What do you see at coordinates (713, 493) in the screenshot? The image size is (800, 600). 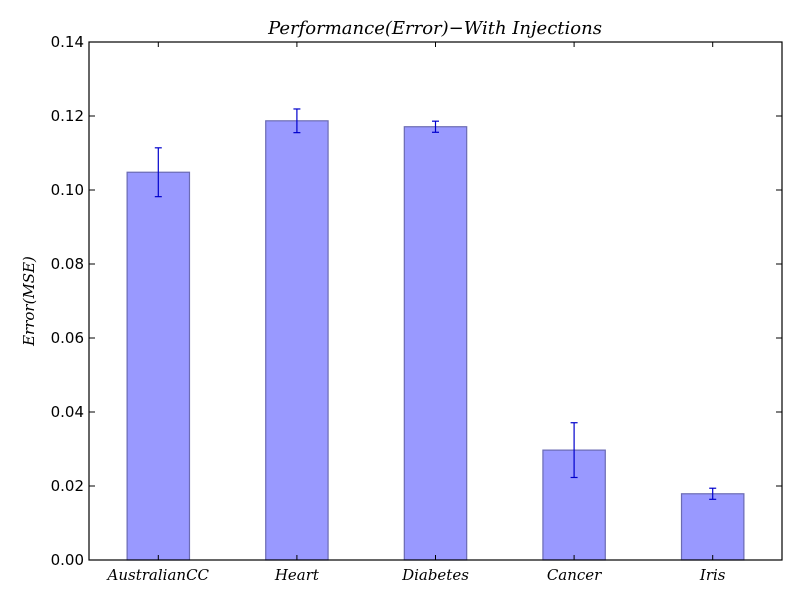 I see `error-bar-iris` at bounding box center [713, 493].